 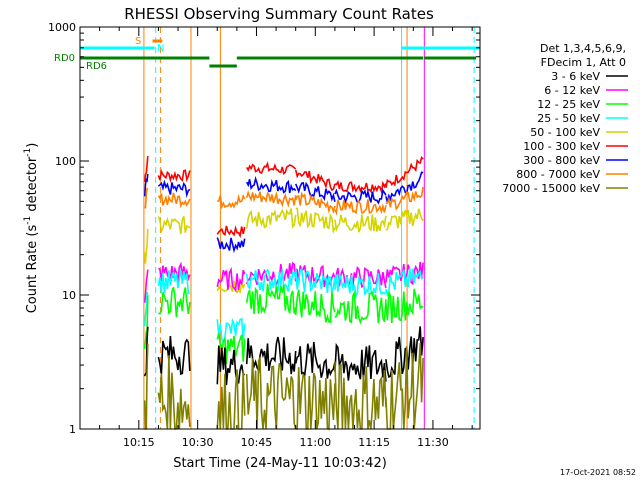 I want to click on x-axis-label: Start Time (24-May-11 10:03:42), so click(x=280, y=463).